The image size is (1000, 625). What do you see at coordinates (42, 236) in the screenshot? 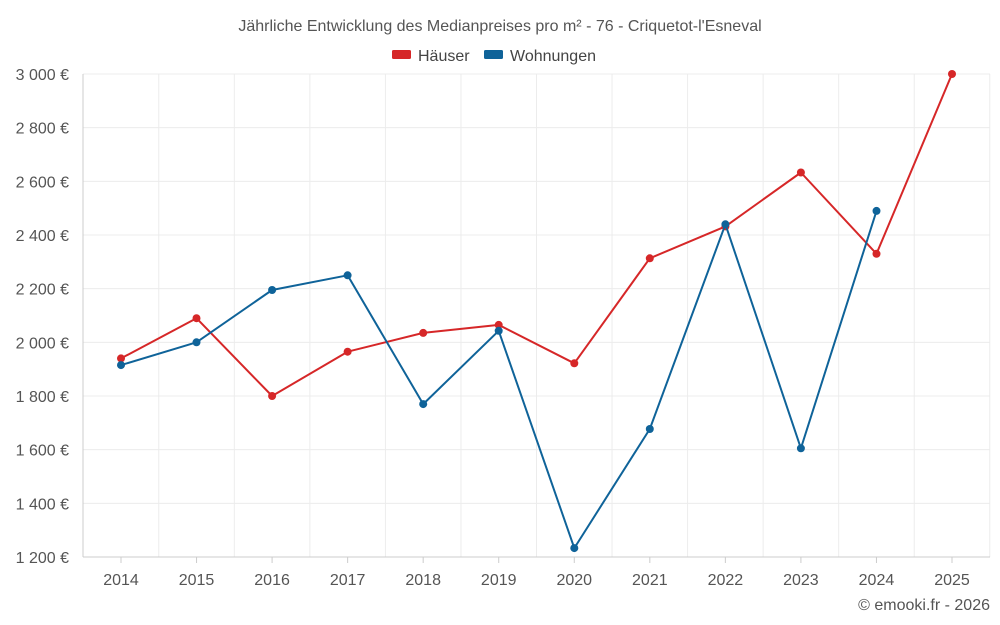
I see `y-tick-label: 2 400 €` at bounding box center [42, 236].